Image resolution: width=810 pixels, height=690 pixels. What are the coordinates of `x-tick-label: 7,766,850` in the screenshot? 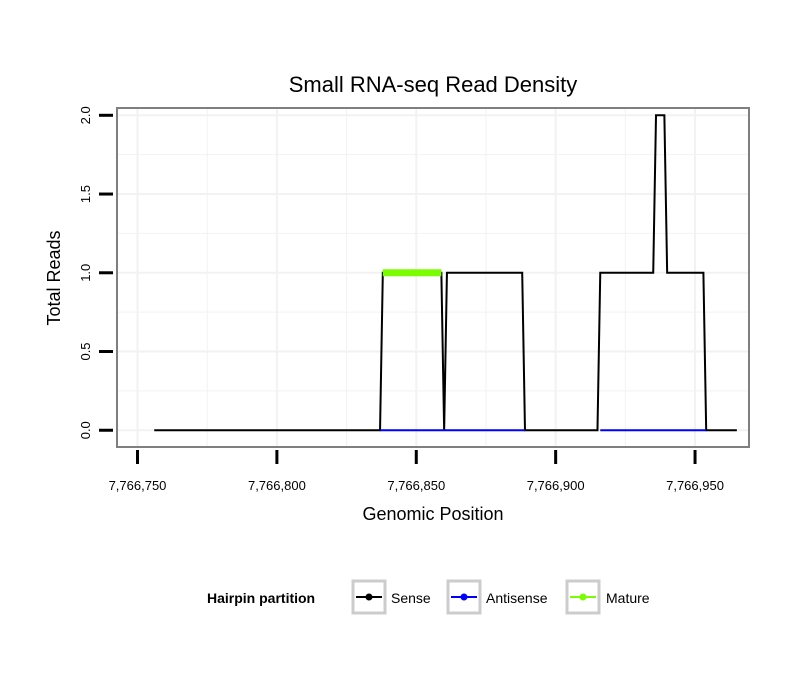 It's located at (416, 485).